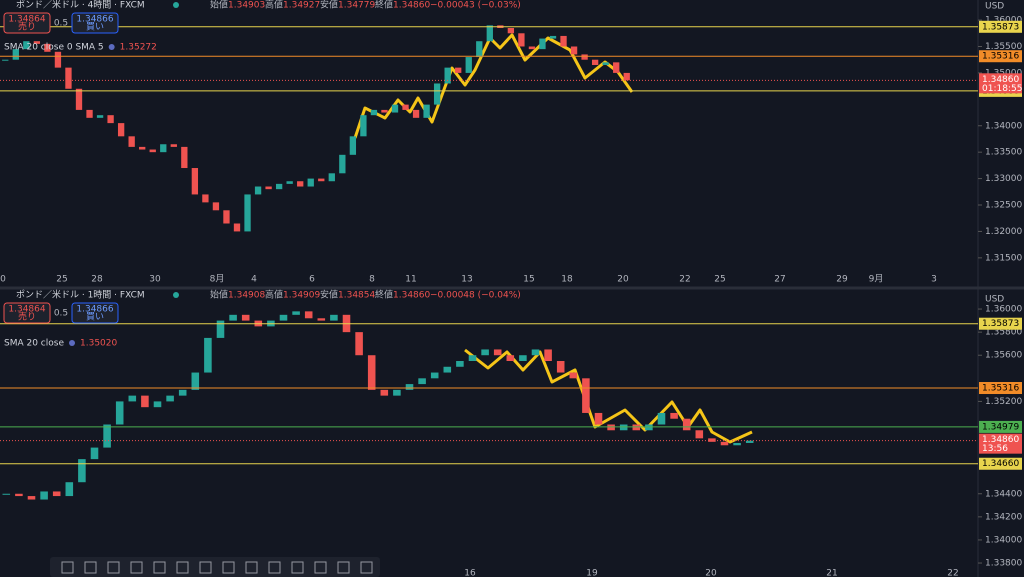 This screenshot has height=577, width=1024. I want to click on date-label: 29, so click(842, 280).